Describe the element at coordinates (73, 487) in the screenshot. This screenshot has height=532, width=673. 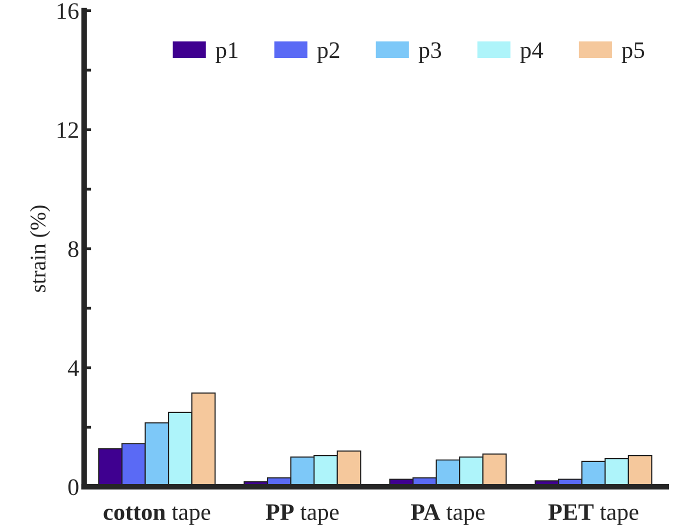
I see `y-tick-label: 0` at that location.